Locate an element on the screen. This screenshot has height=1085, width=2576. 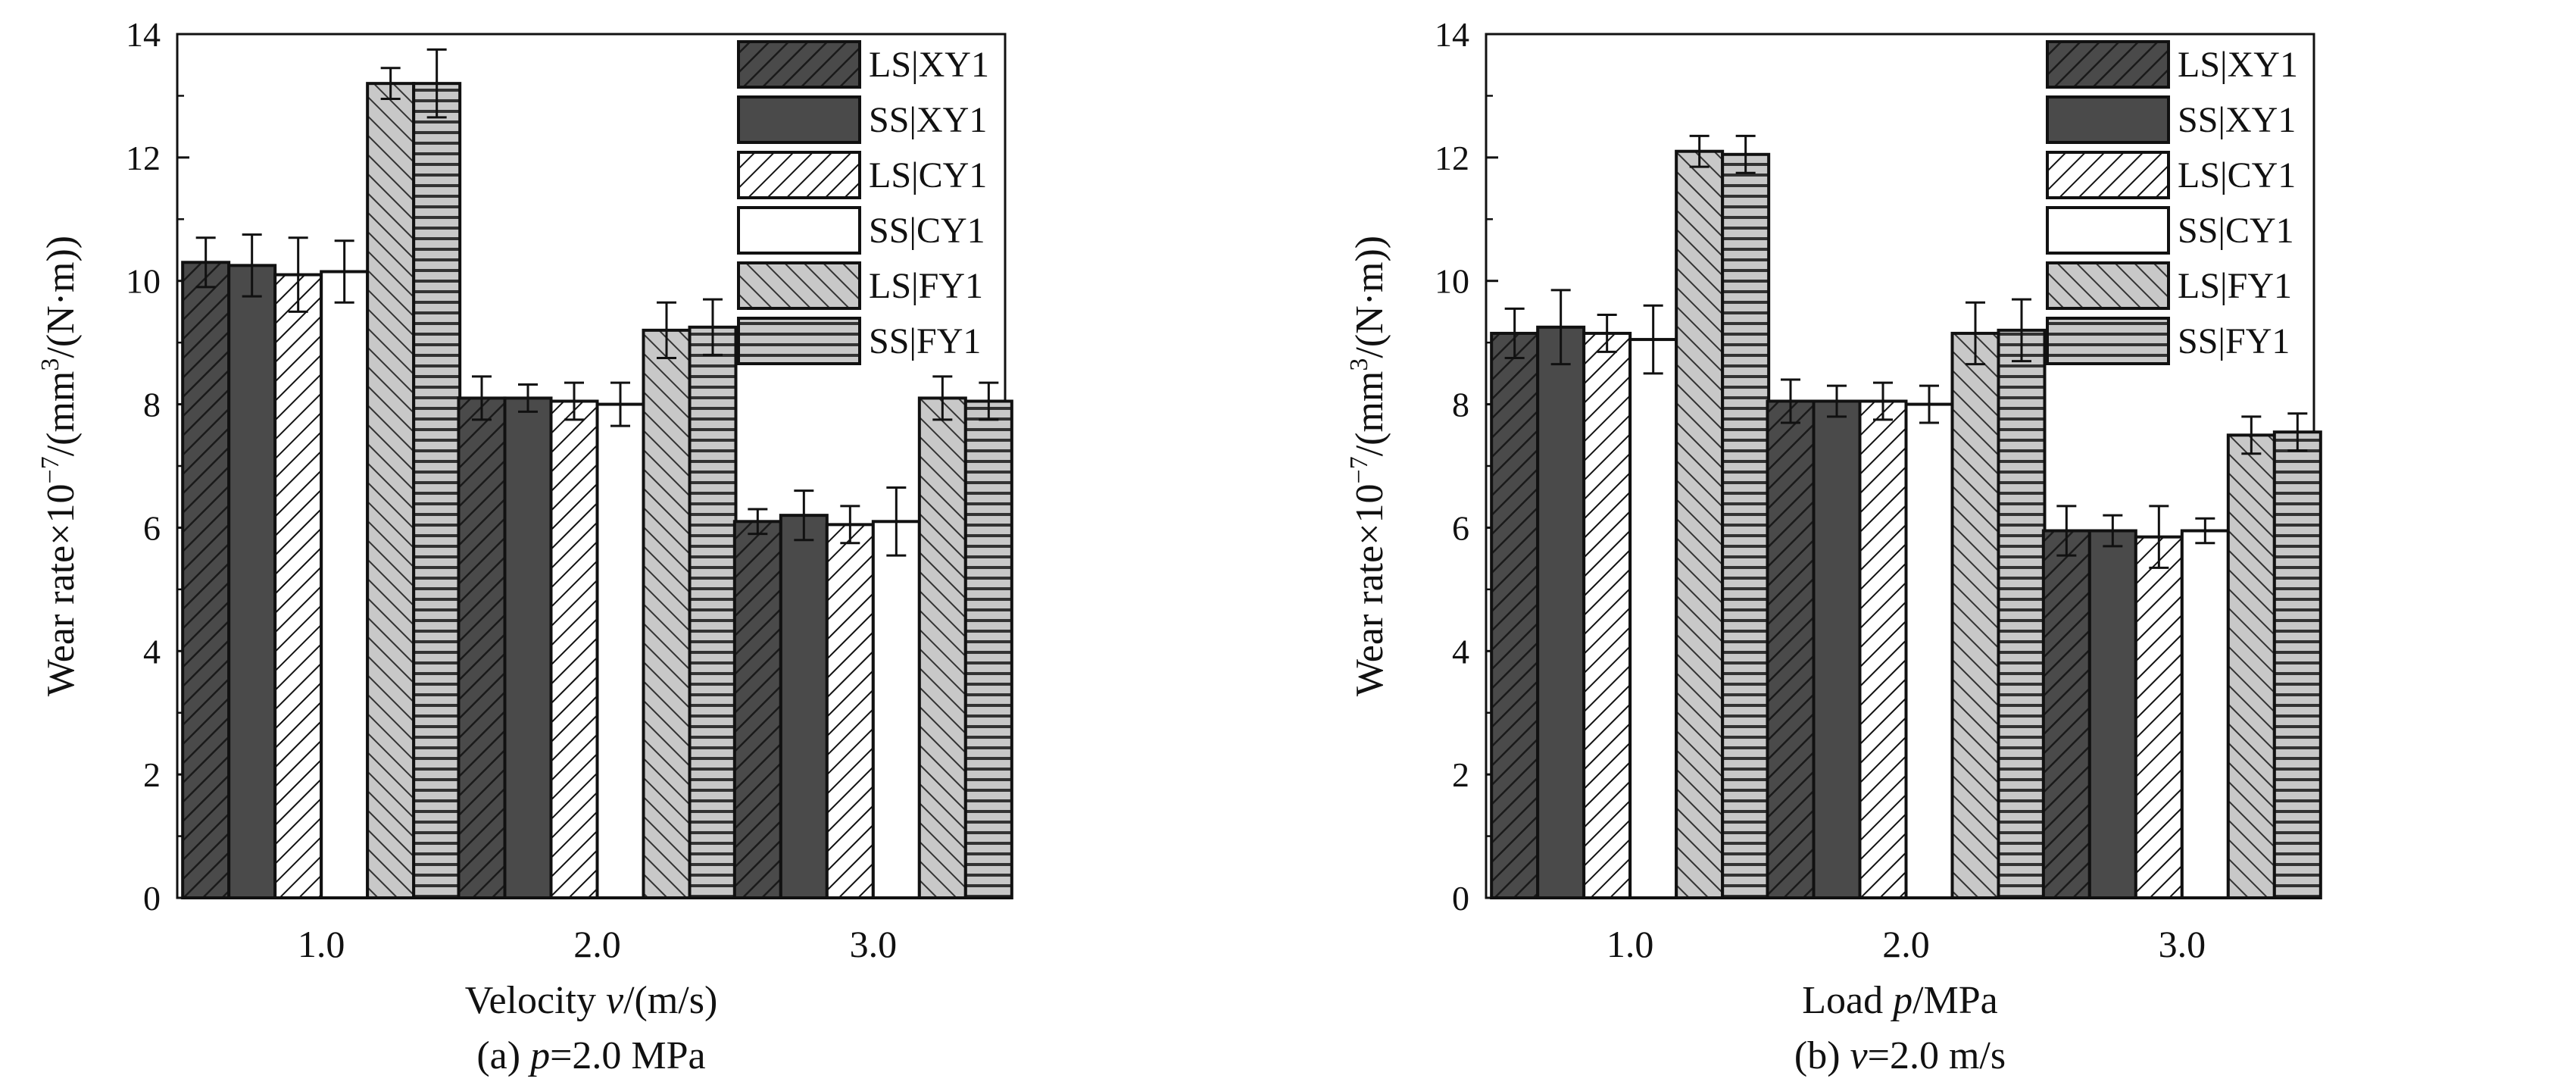
x-axis-label-prefix: Load is located at coordinates (1847, 1000).